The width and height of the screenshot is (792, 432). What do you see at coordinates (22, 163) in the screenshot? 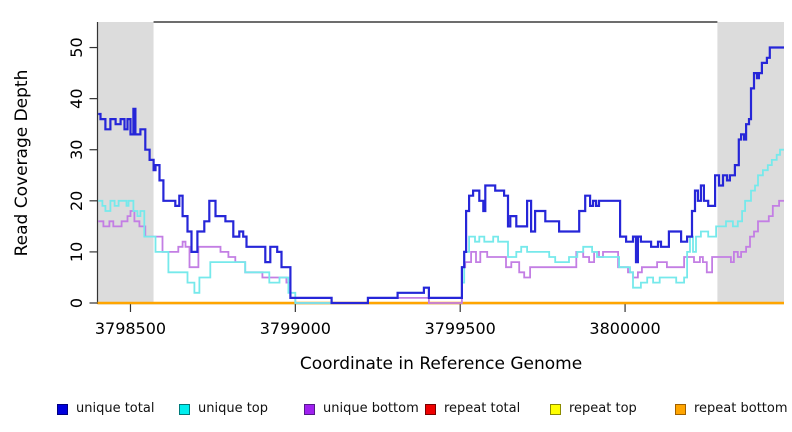
I see `y-axis-title: Read Coverage Depth` at bounding box center [22, 163].